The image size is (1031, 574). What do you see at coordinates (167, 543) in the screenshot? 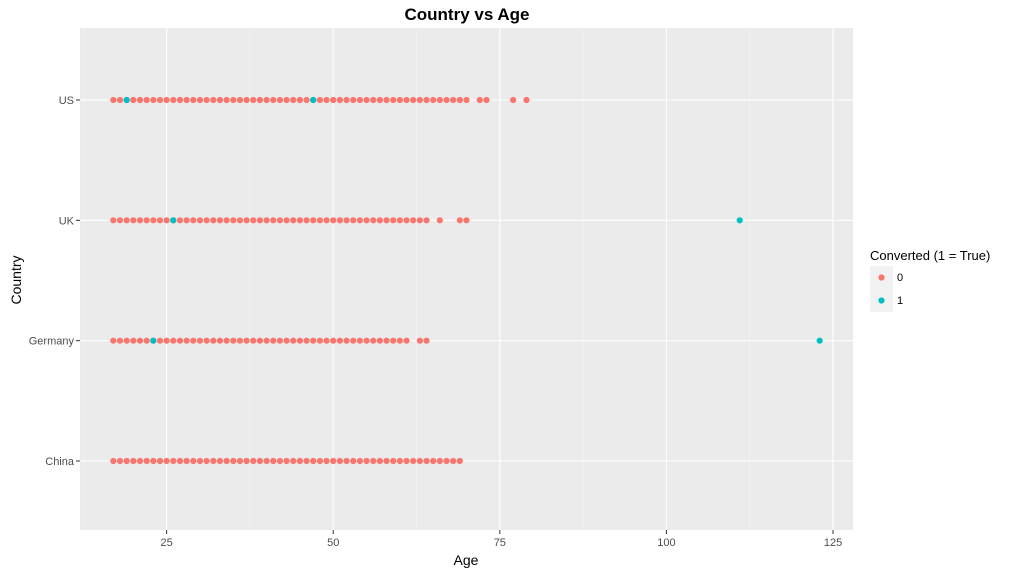
I see `x-tick-label: 25` at bounding box center [167, 543].